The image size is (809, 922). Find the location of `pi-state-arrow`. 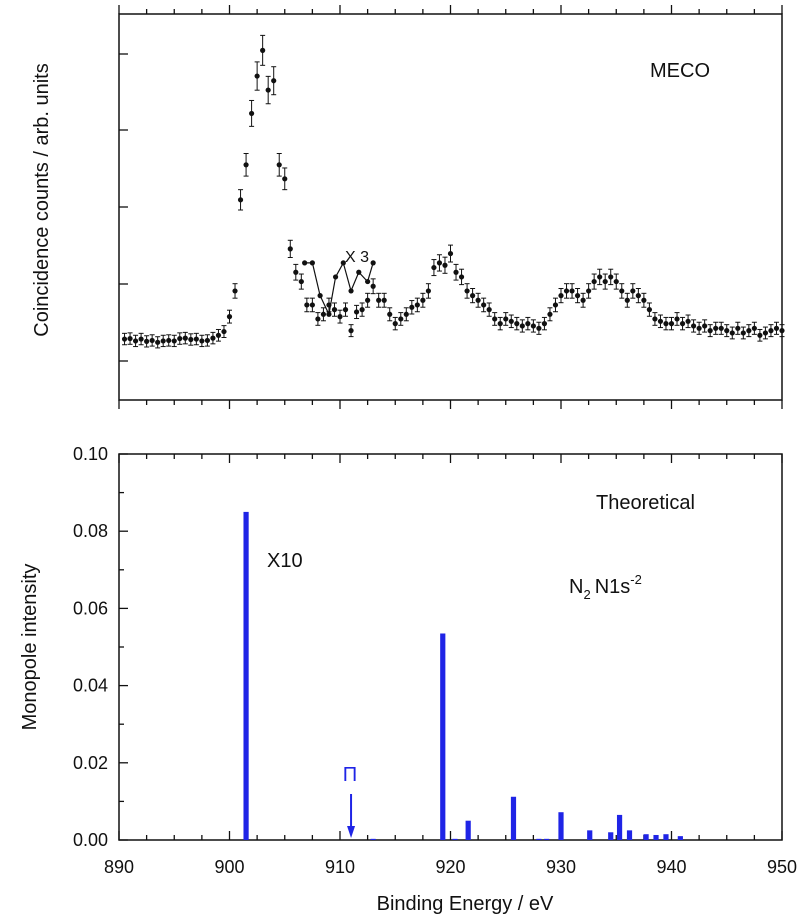

pi-state-arrow is located at coordinates (351, 816).